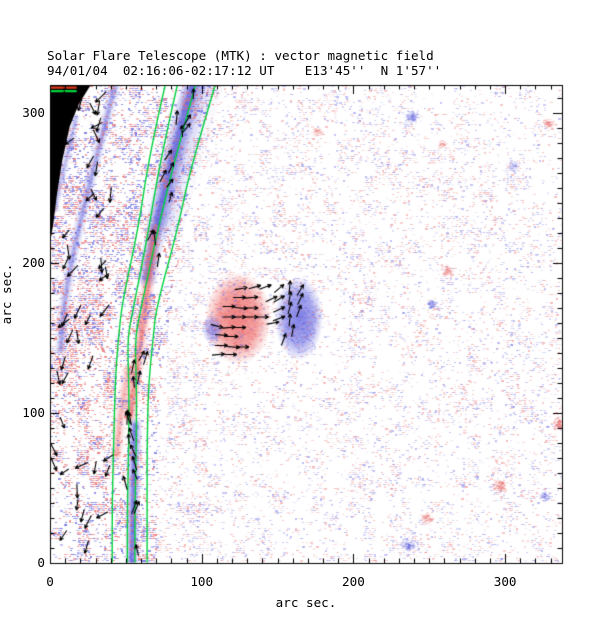  I want to click on y-tick-label: 100, so click(33, 413).